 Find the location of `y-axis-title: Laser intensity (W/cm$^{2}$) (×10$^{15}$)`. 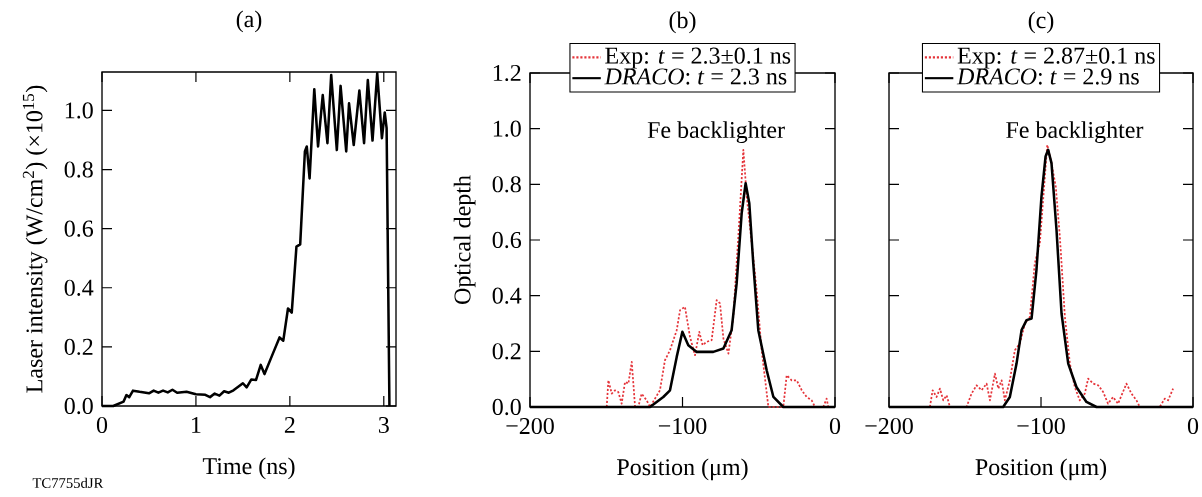

y-axis-title: Laser intensity (W/cm$^{2}$) (×10$^{15}$) is located at coordinates (35, 239).